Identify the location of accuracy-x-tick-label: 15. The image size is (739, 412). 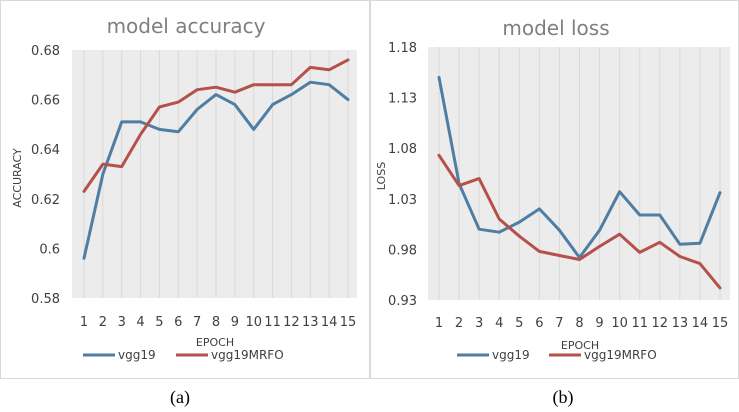
(348, 322).